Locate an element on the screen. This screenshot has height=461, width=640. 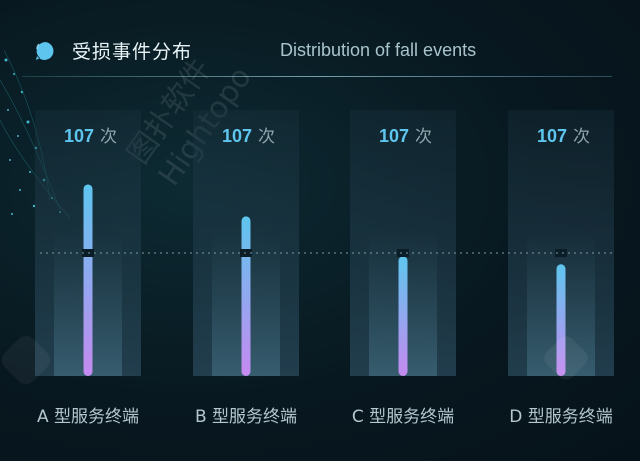
header-divider is located at coordinates (317, 76).